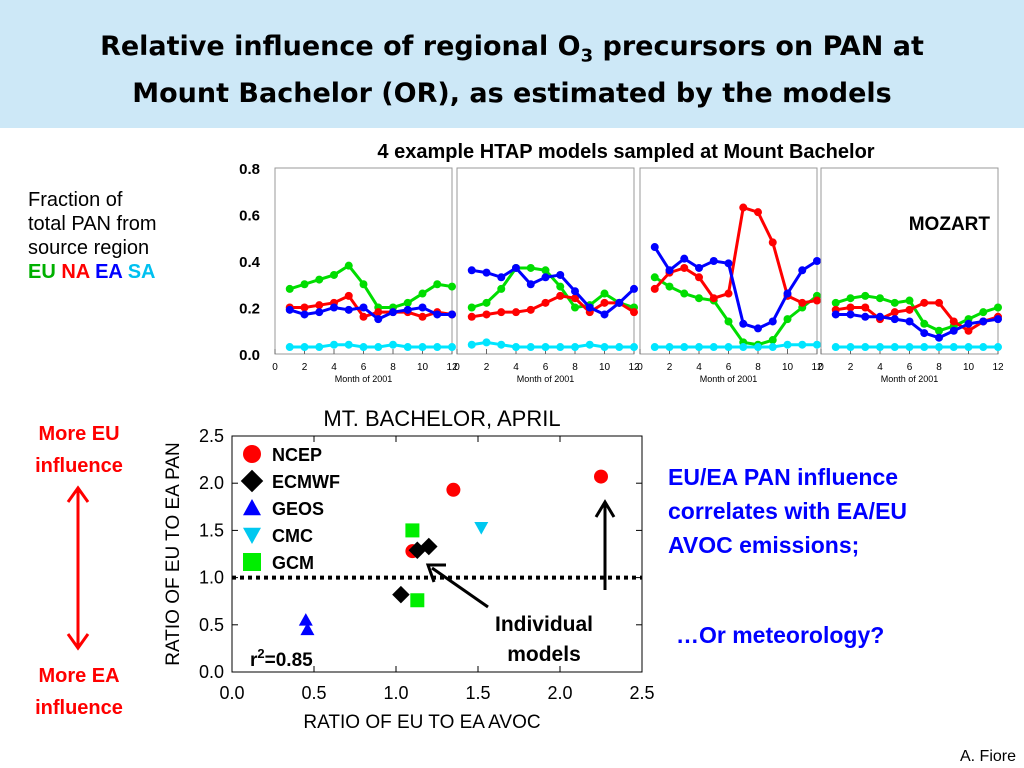 This screenshot has height=768, width=1024. I want to click on scatter-ytick-label: 0.0, so click(211, 672).